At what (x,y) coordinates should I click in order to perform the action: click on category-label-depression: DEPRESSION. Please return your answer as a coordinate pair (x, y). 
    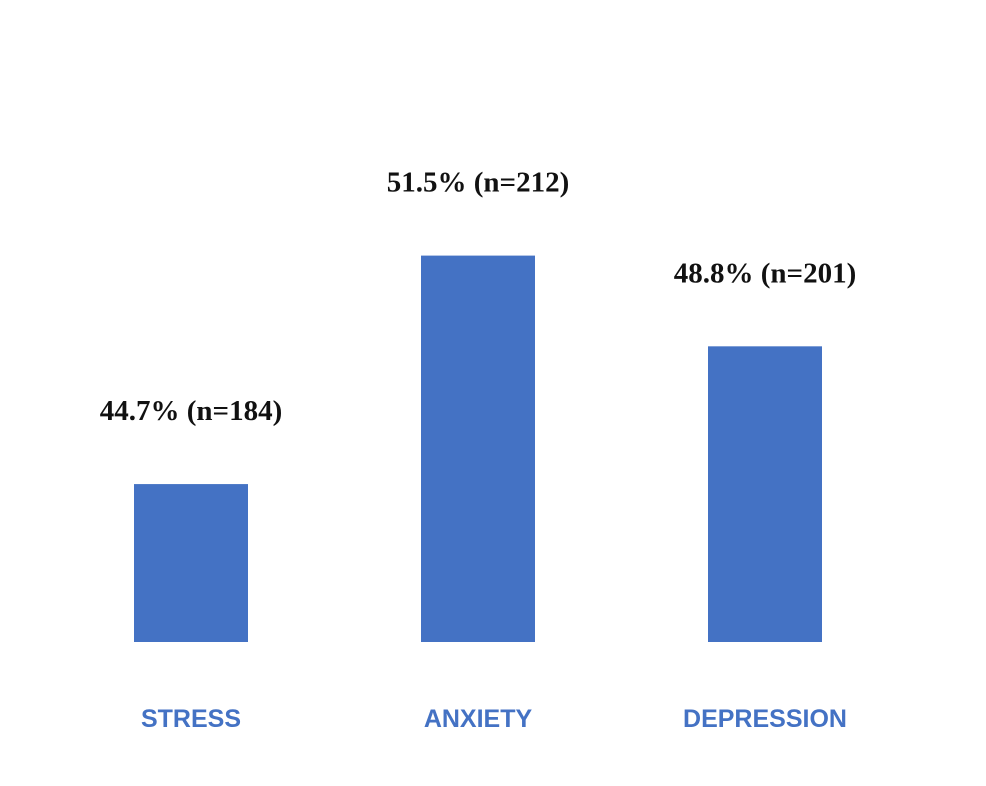
    Looking at the image, I should click on (765, 719).